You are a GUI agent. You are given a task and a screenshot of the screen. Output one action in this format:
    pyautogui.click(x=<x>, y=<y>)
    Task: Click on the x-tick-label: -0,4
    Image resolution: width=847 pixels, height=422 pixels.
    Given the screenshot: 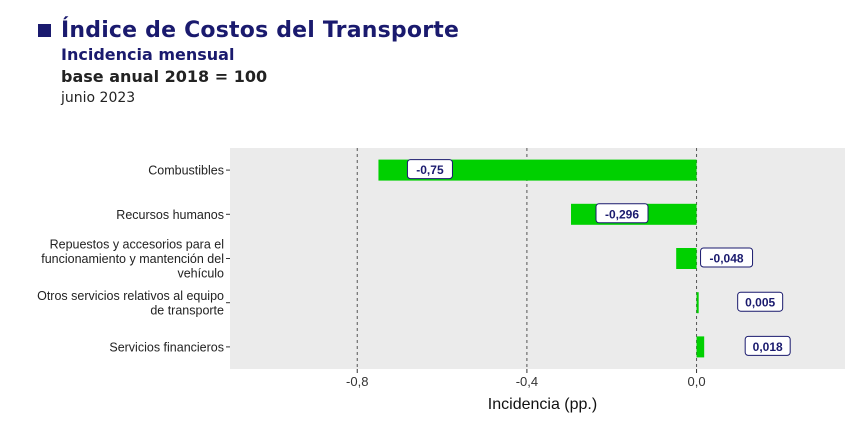 What is the action you would take?
    pyautogui.click(x=527, y=381)
    